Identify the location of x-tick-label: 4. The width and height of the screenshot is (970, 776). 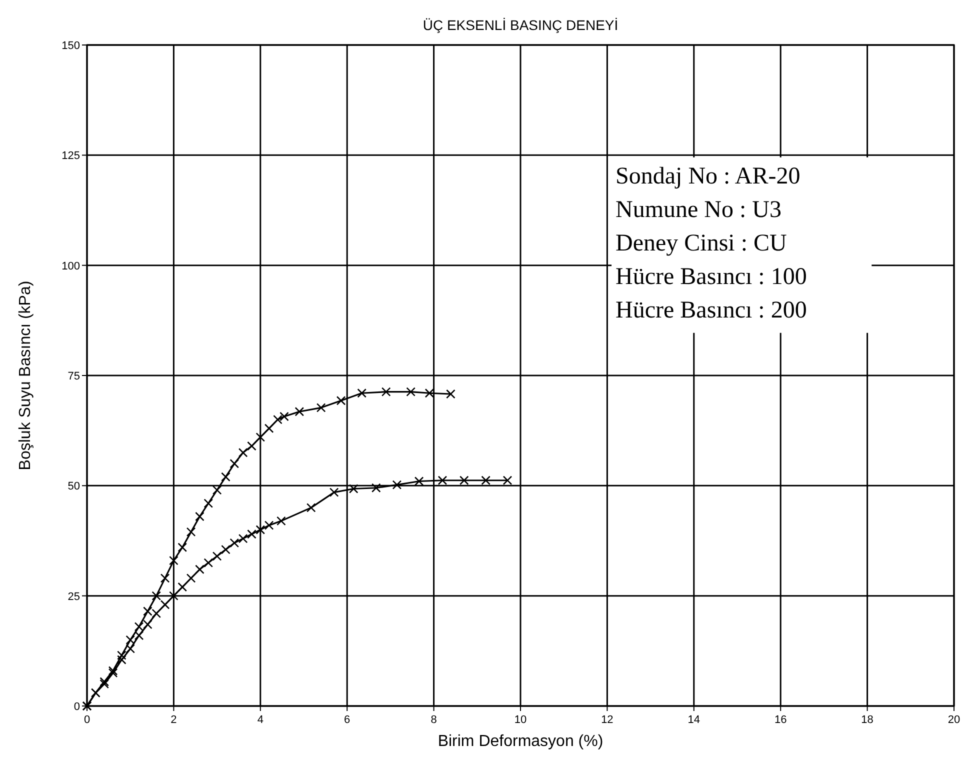
(260, 720).